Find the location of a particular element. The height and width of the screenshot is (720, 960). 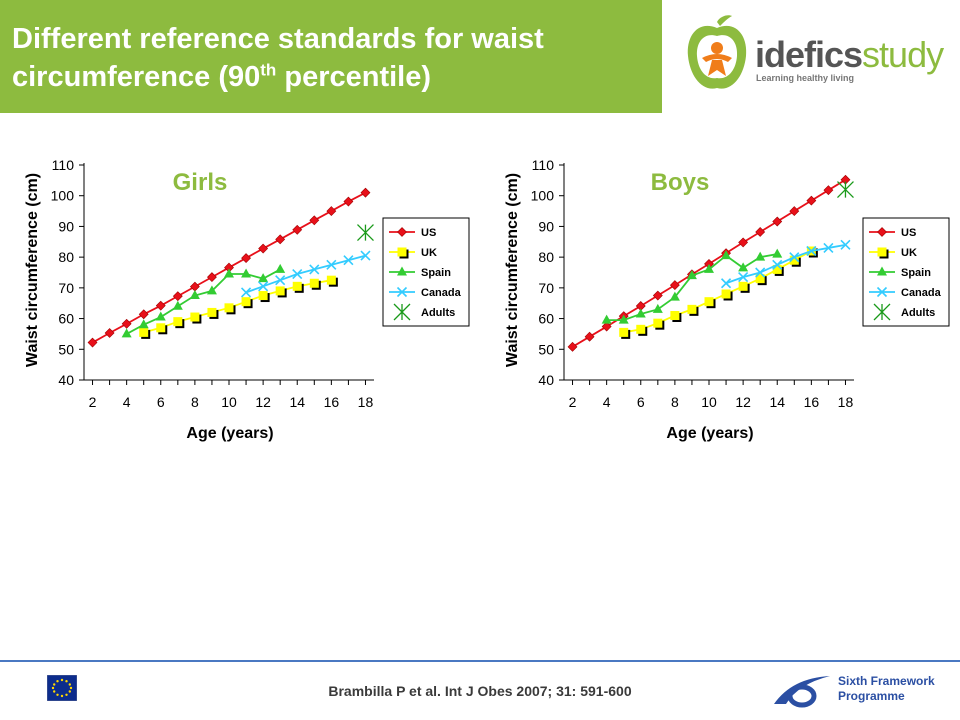

series-uk is located at coordinates (238, 307).